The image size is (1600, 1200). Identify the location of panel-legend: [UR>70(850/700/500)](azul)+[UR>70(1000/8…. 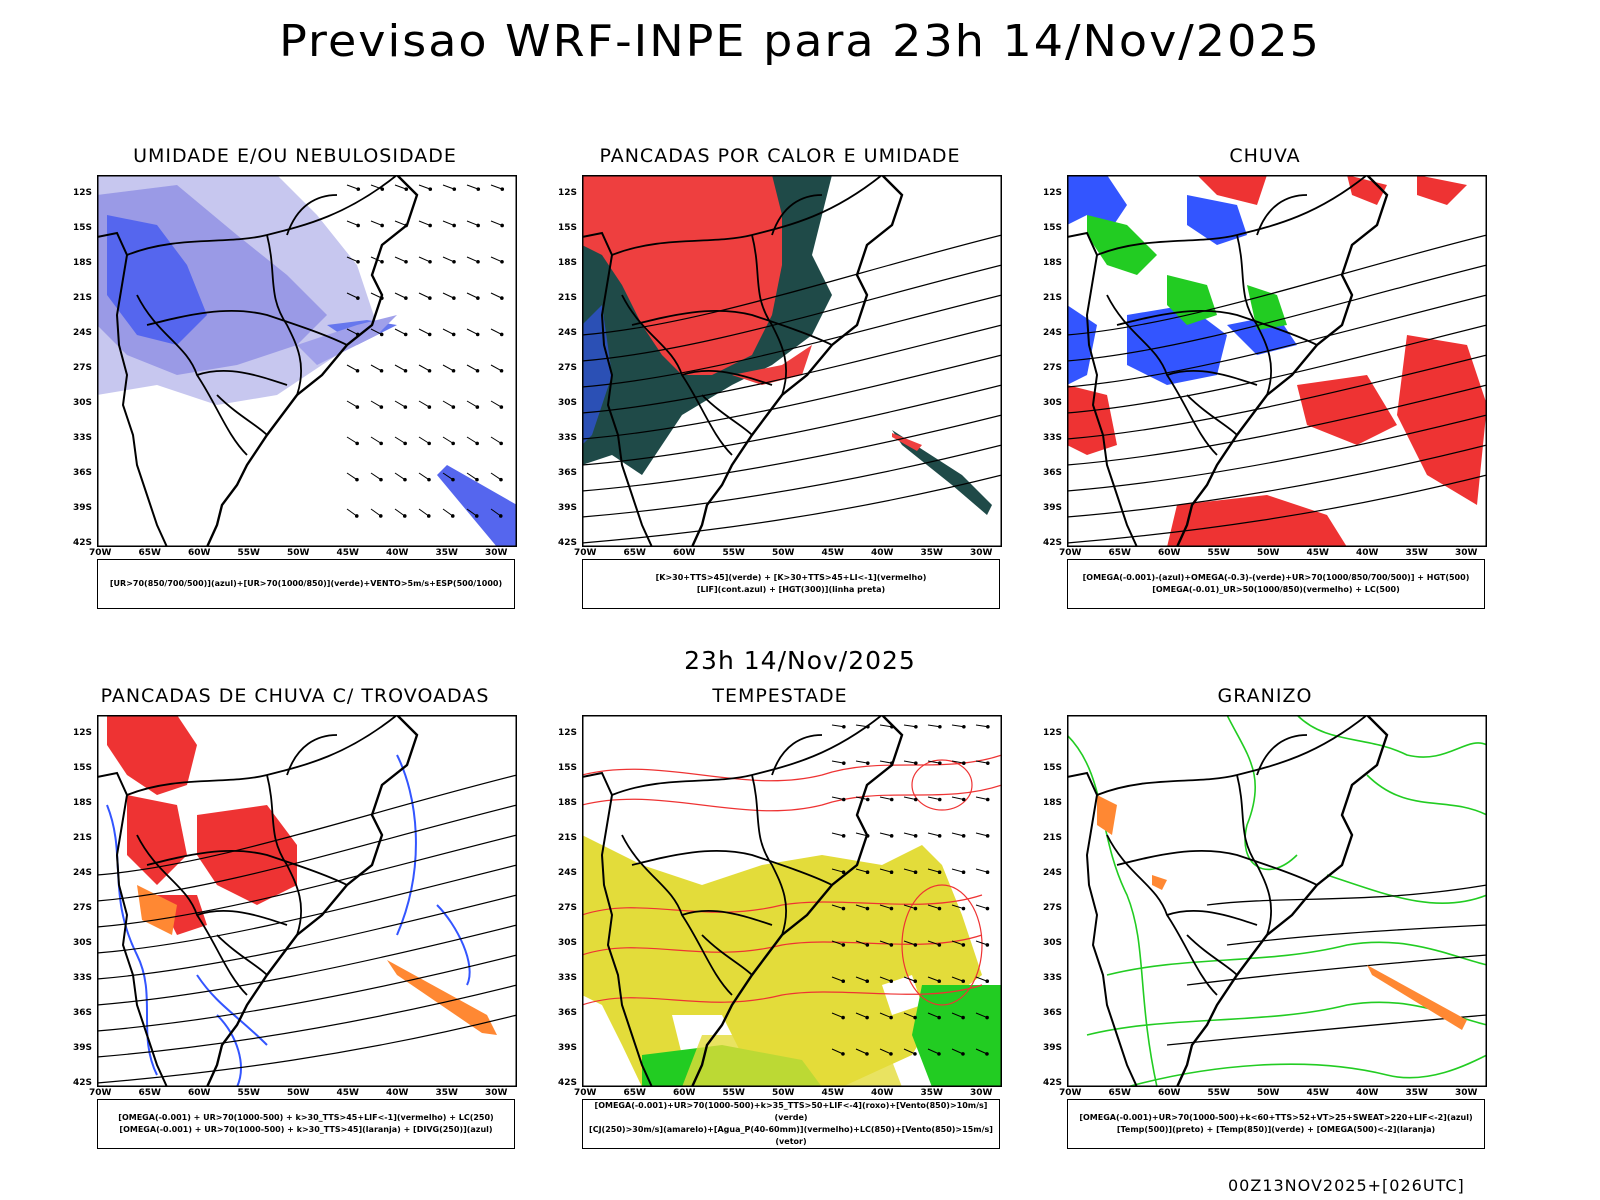
(306, 584).